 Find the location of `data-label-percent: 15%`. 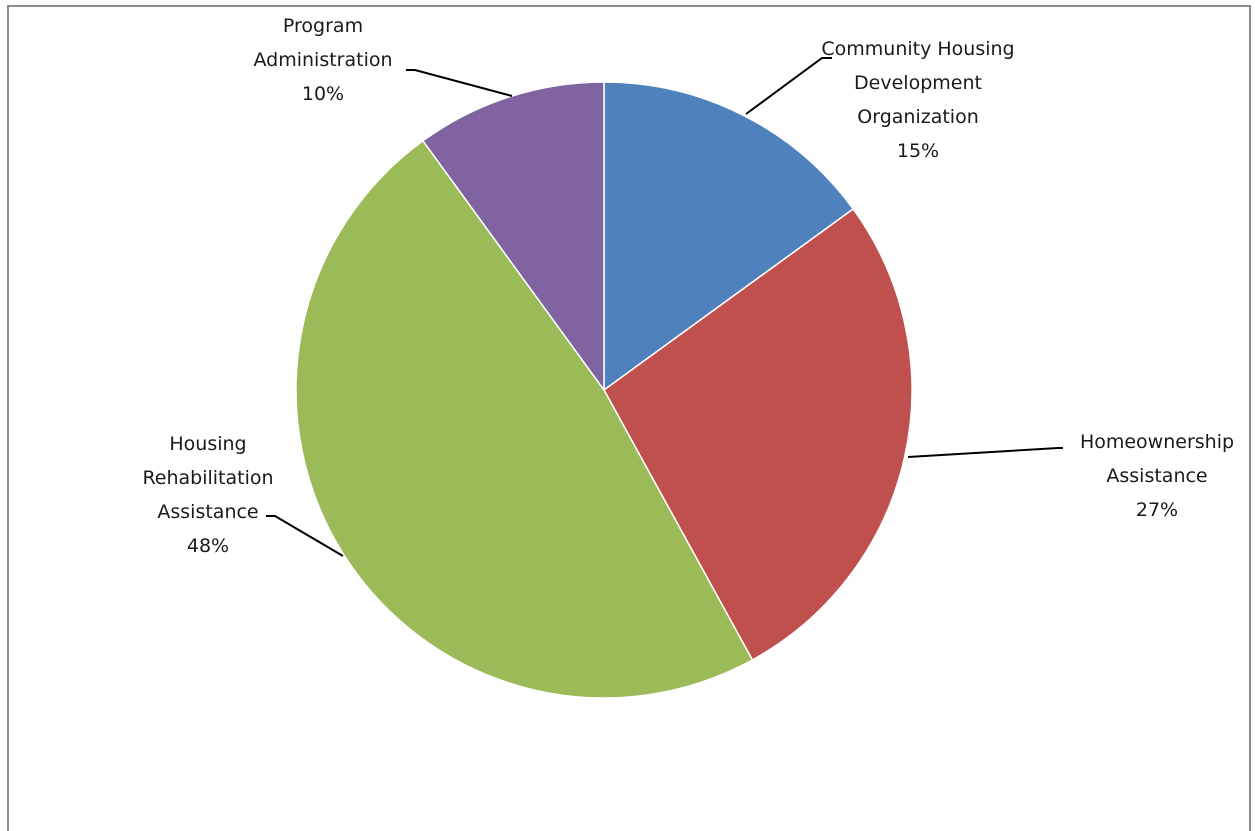

data-label-percent: 15% is located at coordinates (918, 151).